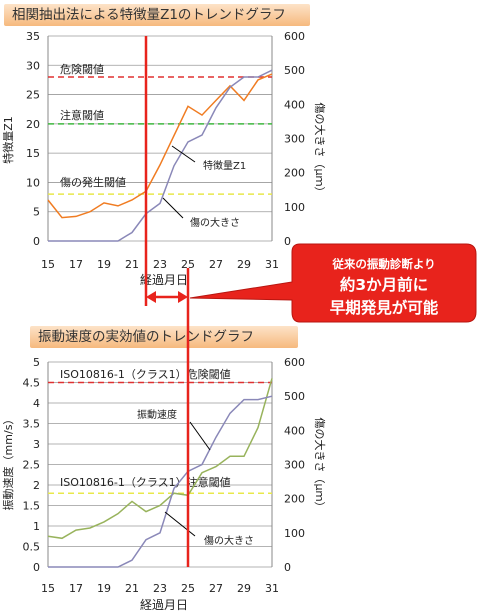 The height and width of the screenshot is (614, 482). Describe the element at coordinates (93, 182) in the screenshot. I see `threshold-label: 傷の発生閾値` at that location.